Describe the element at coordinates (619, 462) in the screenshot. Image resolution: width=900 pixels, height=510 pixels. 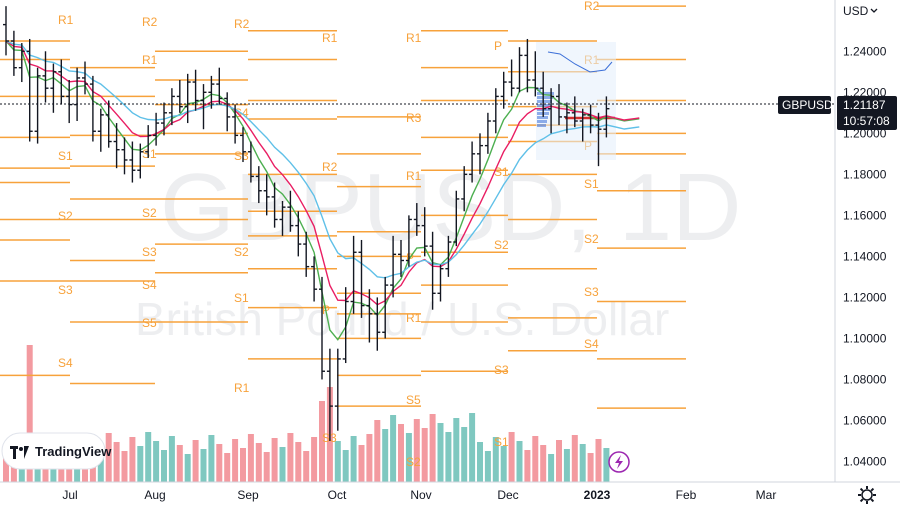
I see `lightning-button` at that location.